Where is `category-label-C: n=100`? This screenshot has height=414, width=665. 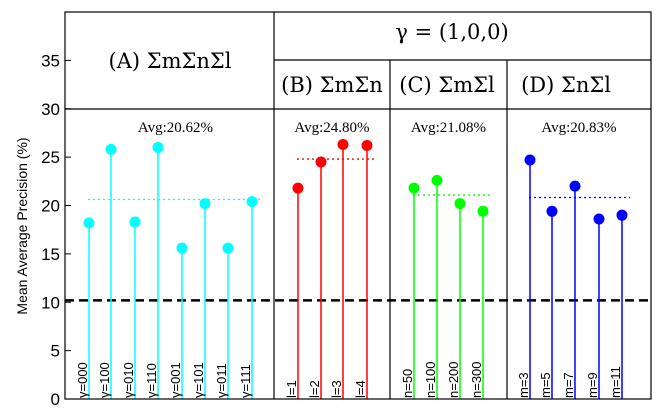
category-label-C: n=100 is located at coordinates (430, 379).